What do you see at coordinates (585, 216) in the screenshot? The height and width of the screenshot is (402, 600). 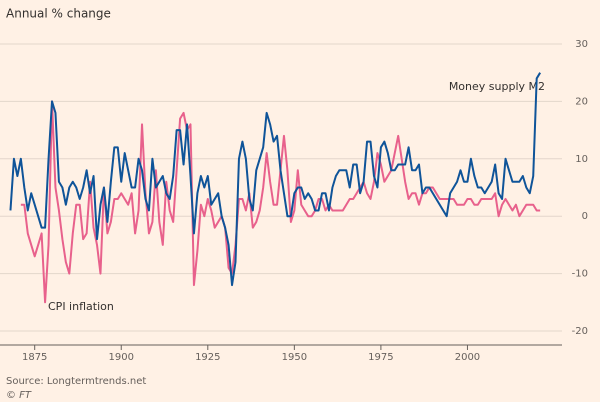 I see `y-tick-label: 0` at bounding box center [585, 216].